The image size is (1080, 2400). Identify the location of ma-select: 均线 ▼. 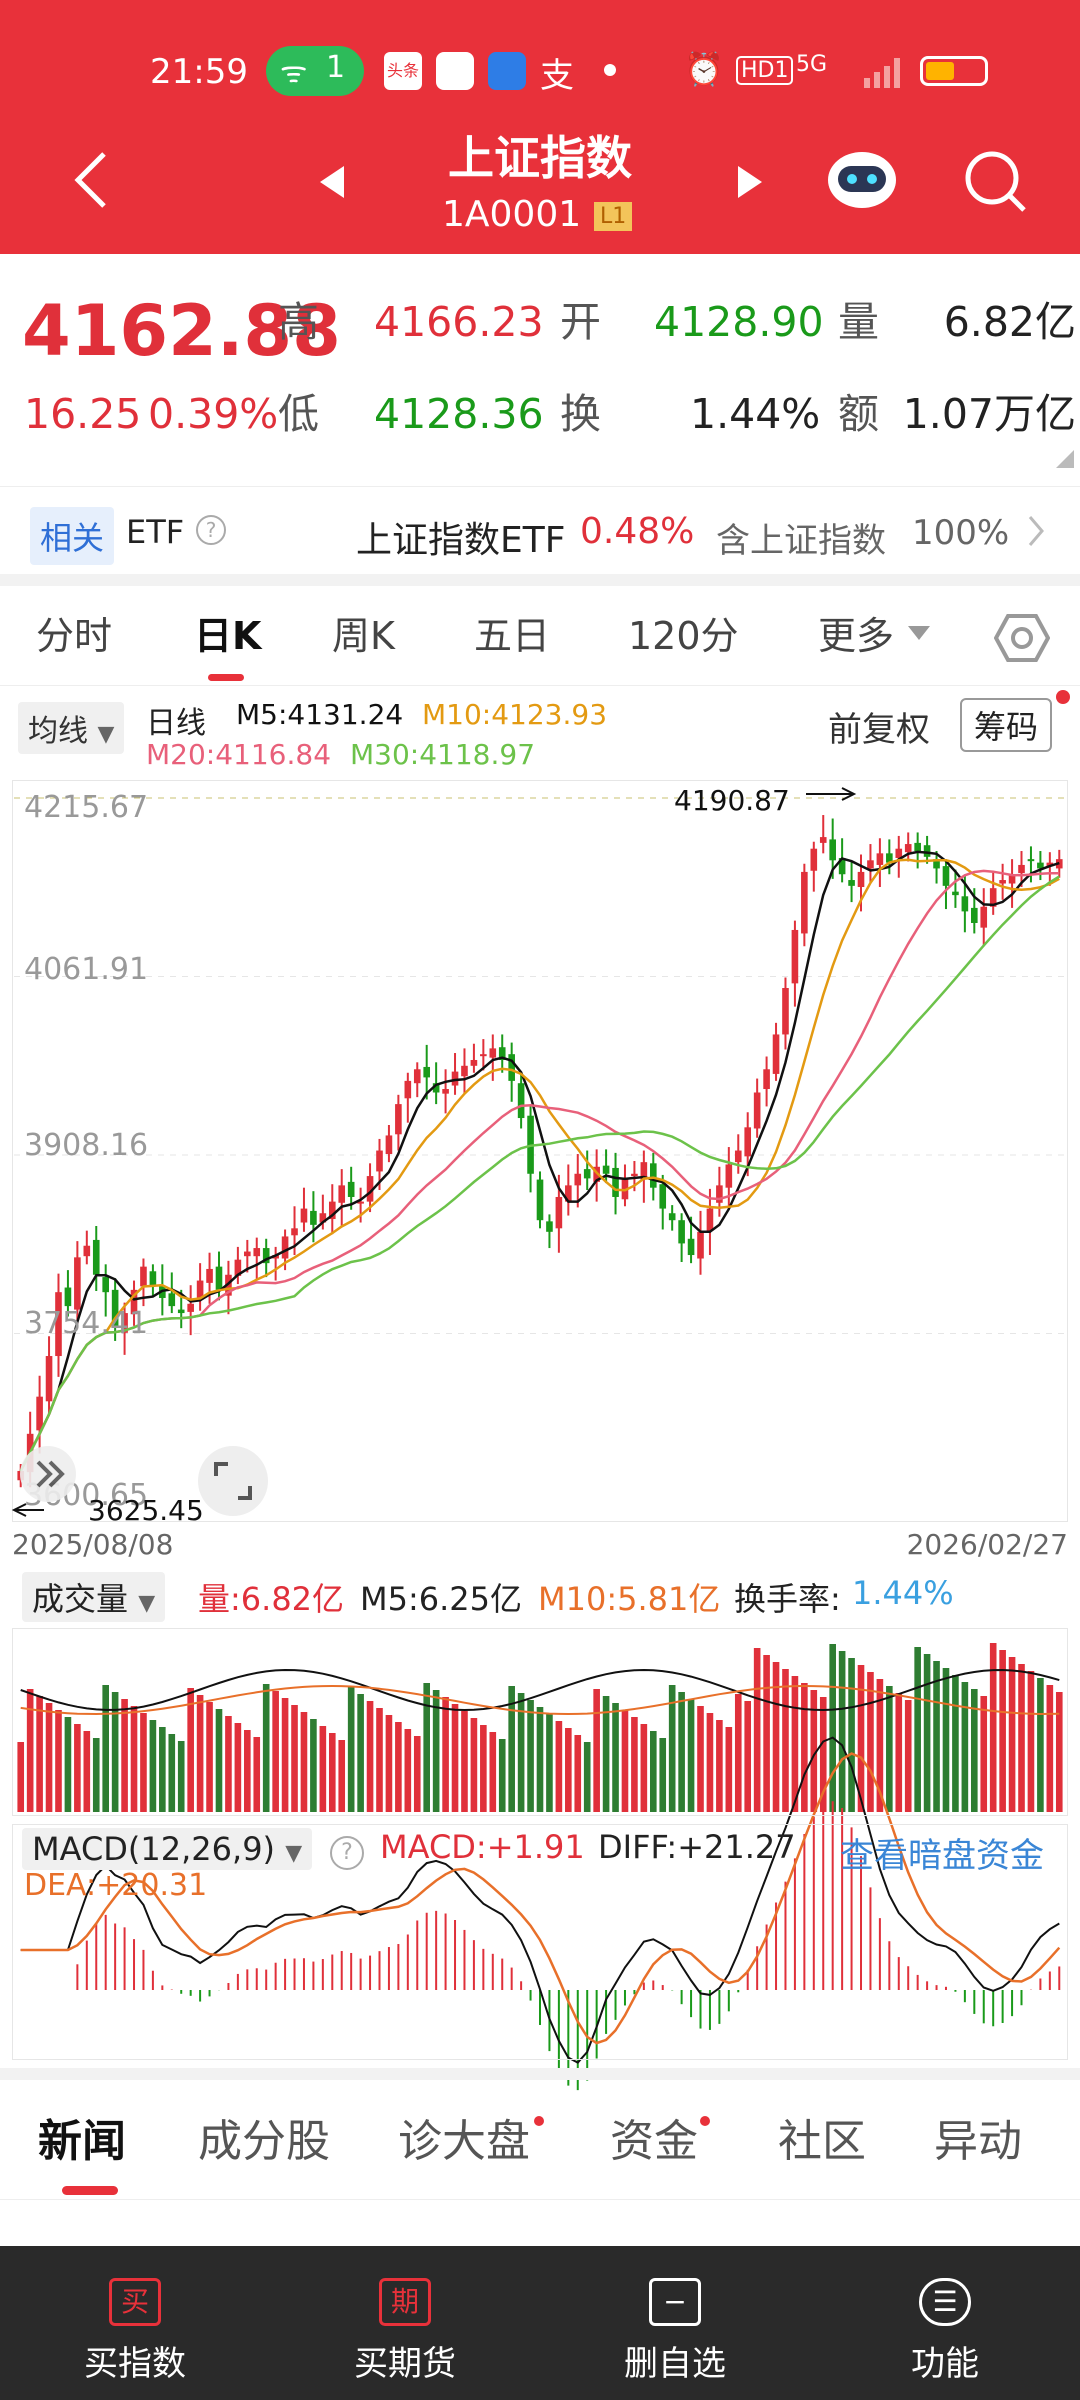
(71, 728).